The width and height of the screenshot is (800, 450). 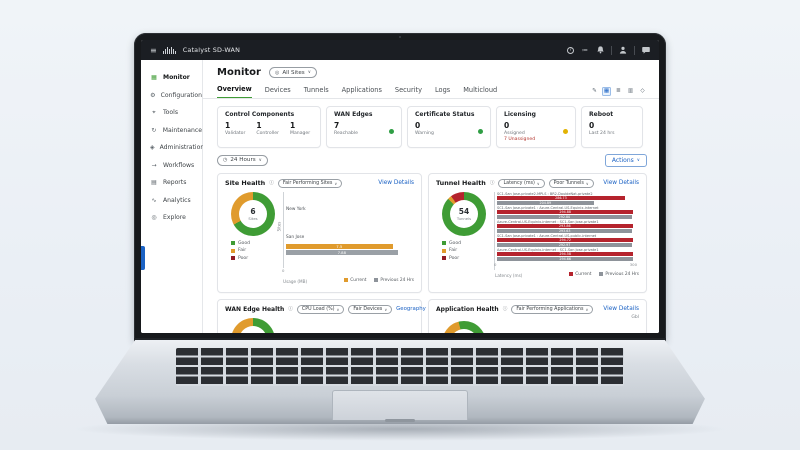 I want to click on reboot-card: Reboot 0 Last 24 hrs, so click(x=612, y=126).